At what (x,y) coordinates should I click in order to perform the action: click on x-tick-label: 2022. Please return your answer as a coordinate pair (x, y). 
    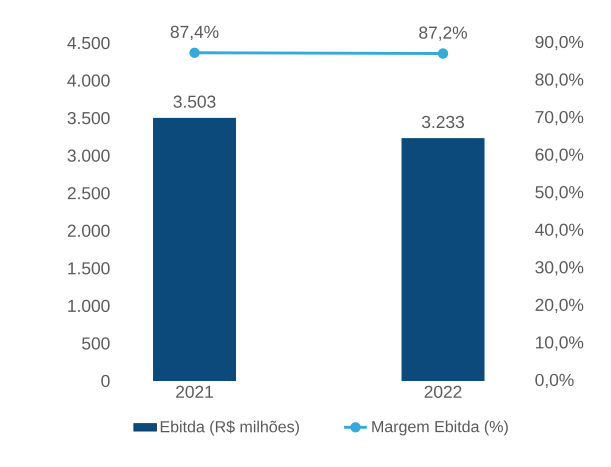
    Looking at the image, I should click on (443, 392).